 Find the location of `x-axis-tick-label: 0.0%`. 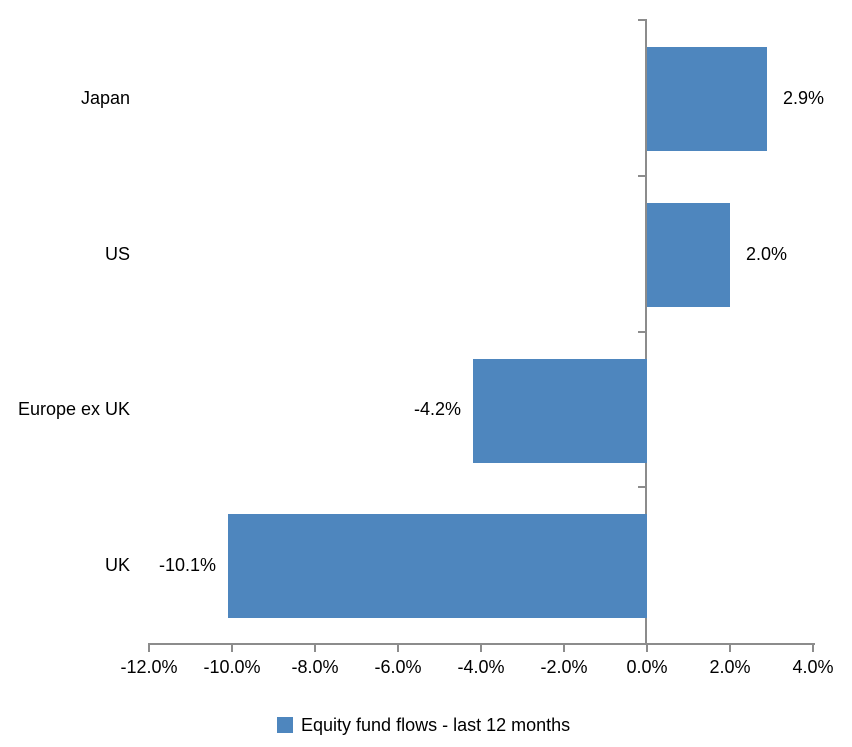

x-axis-tick-label: 0.0% is located at coordinates (647, 667).